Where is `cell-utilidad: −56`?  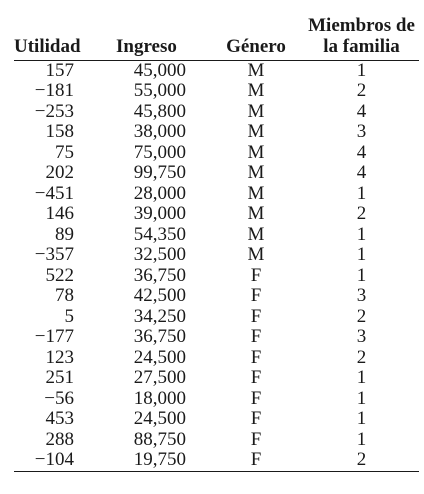
cell-utilidad: −56 is located at coordinates (59, 398).